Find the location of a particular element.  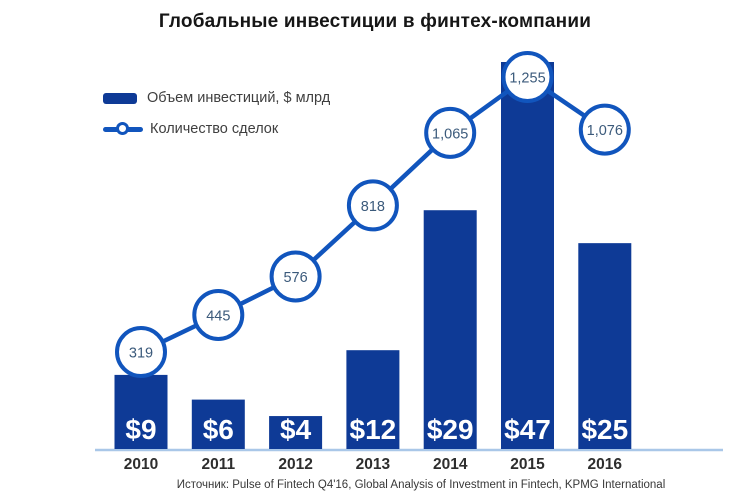

bar-2010 is located at coordinates (141, 411).